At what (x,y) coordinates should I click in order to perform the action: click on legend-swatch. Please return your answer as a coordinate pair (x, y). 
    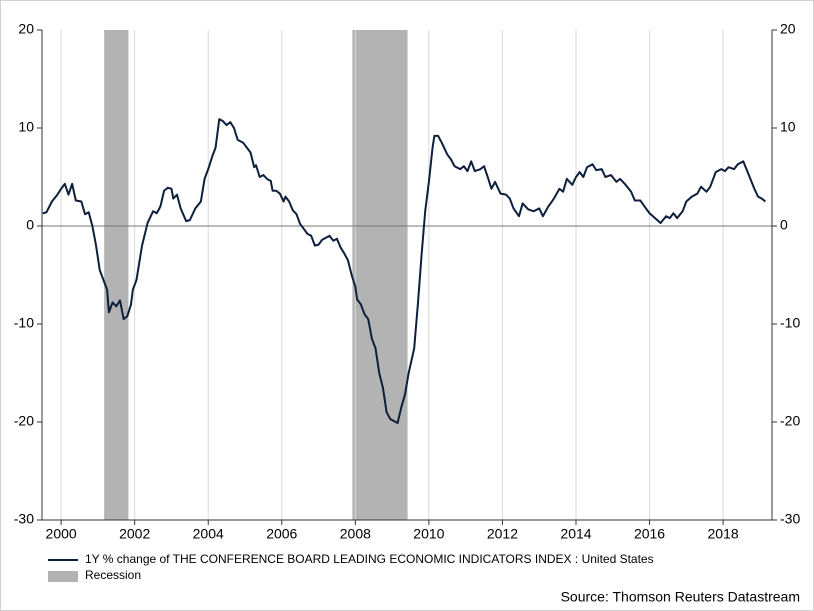
    Looking at the image, I should click on (63, 576).